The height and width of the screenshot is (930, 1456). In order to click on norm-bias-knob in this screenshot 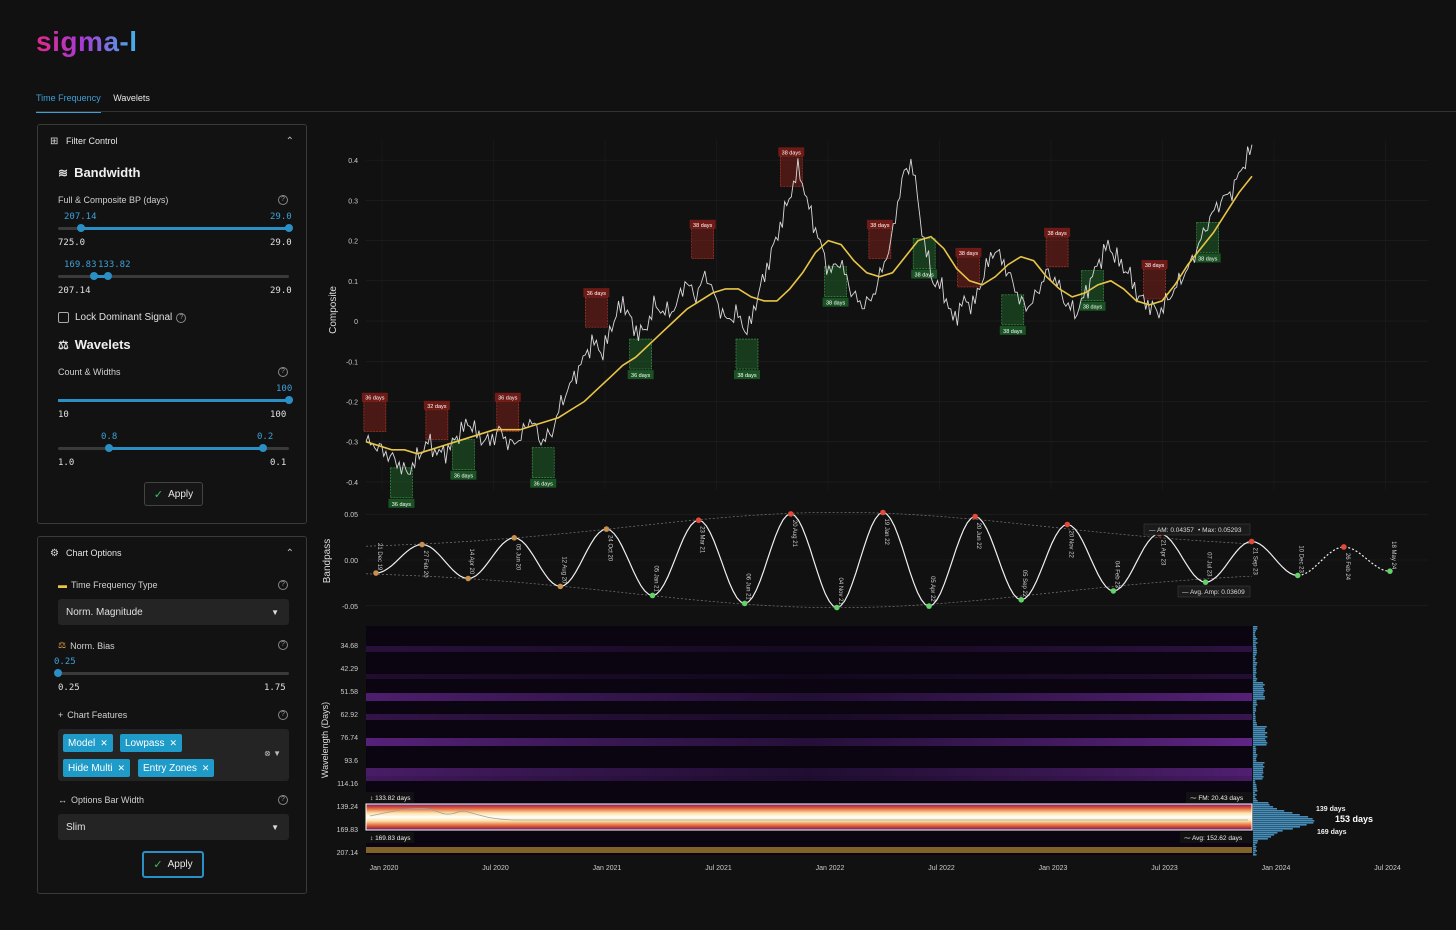, I will do `click(58, 673)`.